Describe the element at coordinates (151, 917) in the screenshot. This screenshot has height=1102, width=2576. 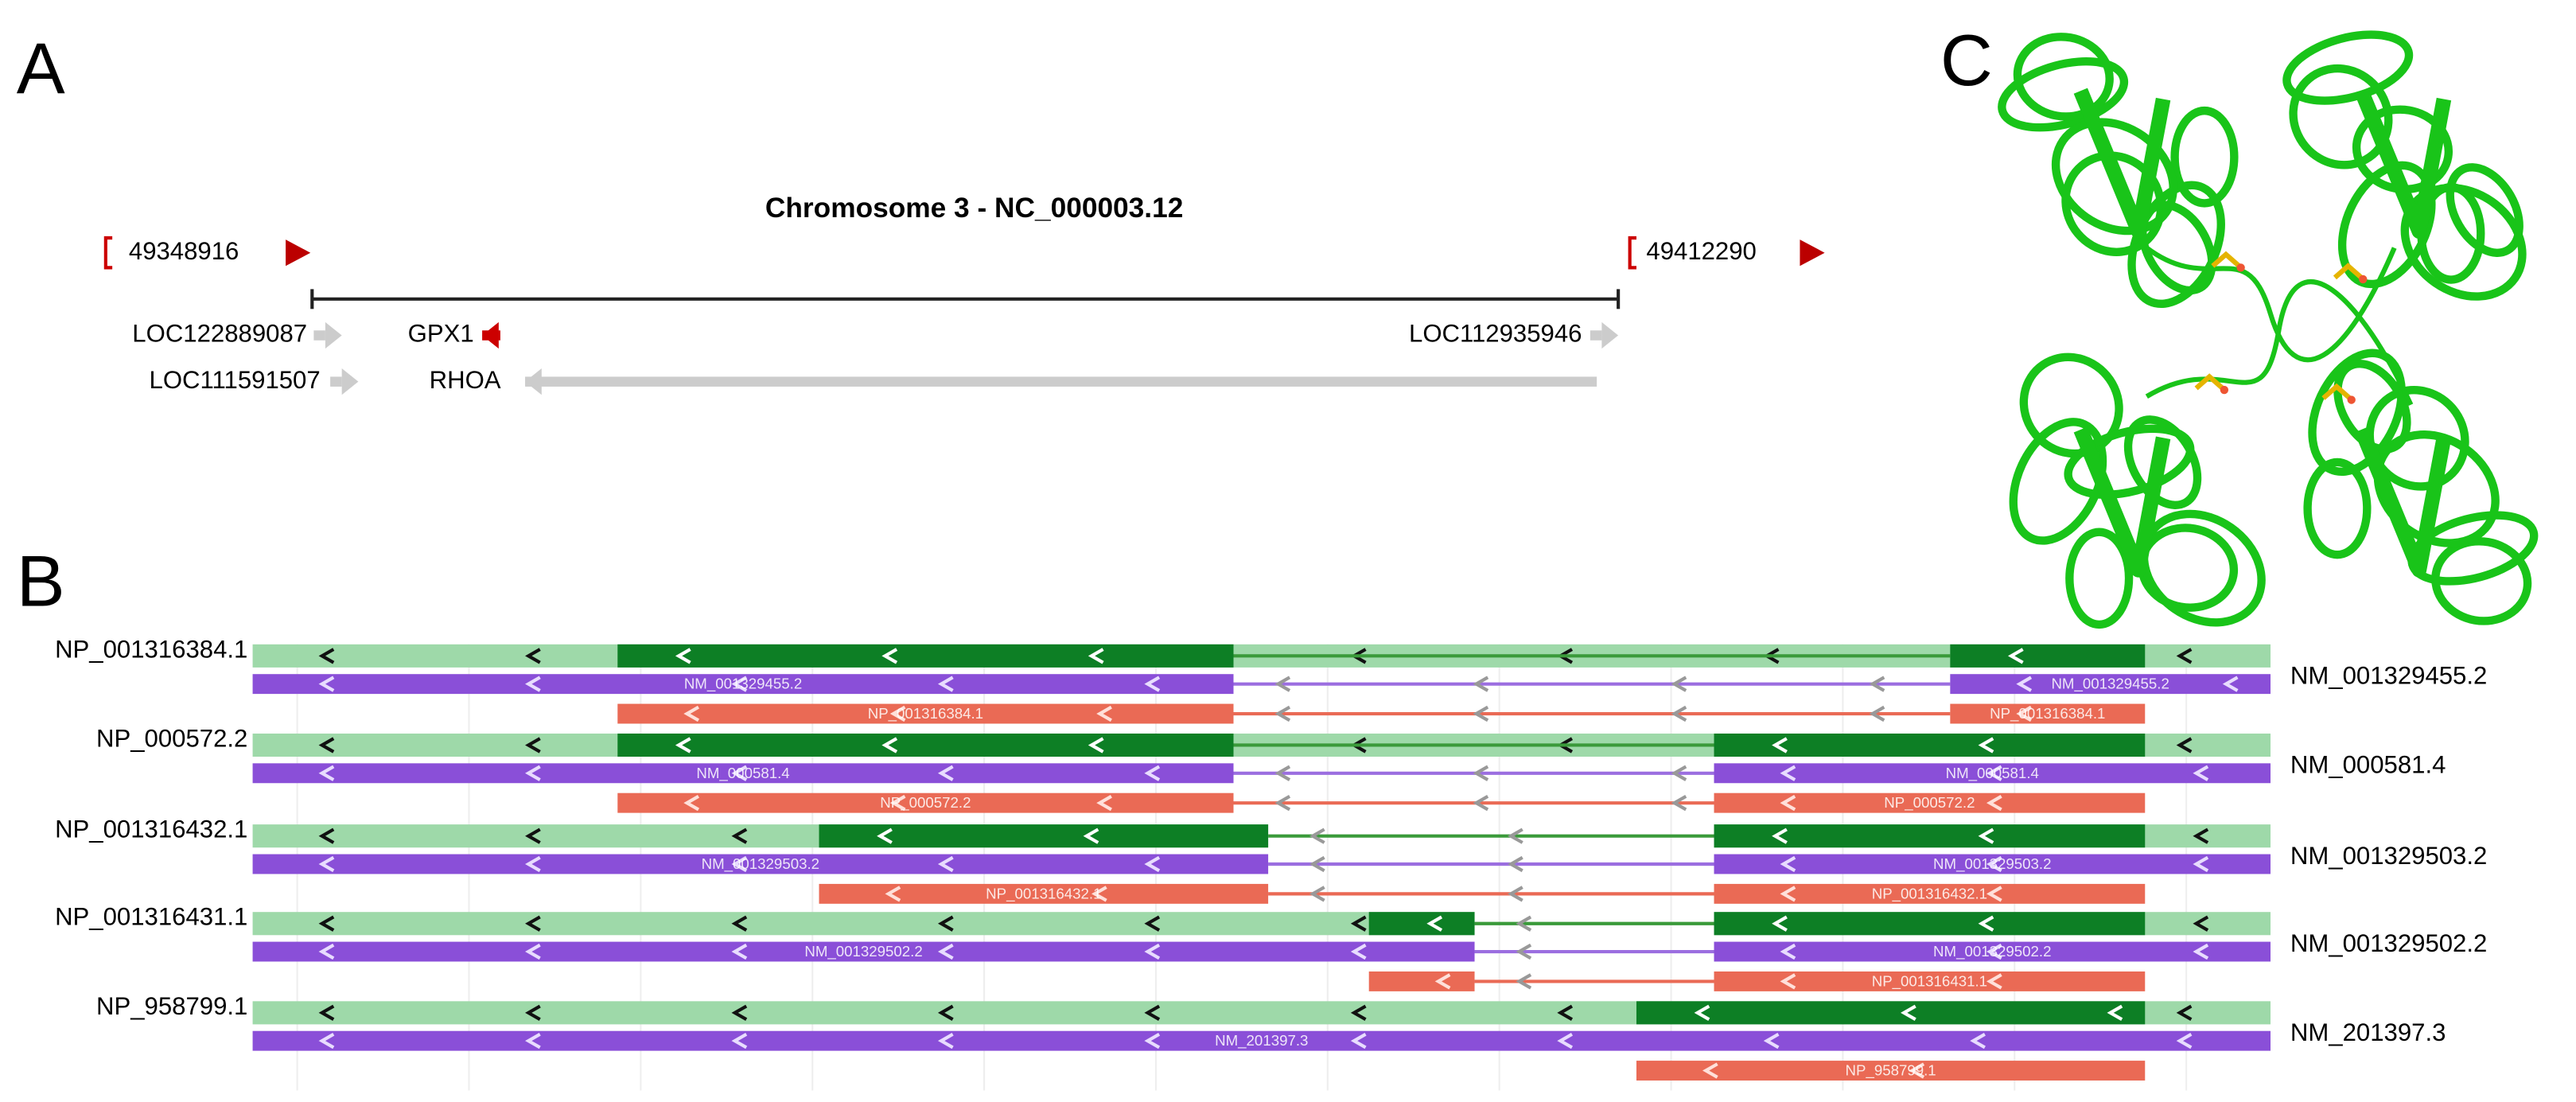
I see `protein-name: NP_001316431.1` at that location.